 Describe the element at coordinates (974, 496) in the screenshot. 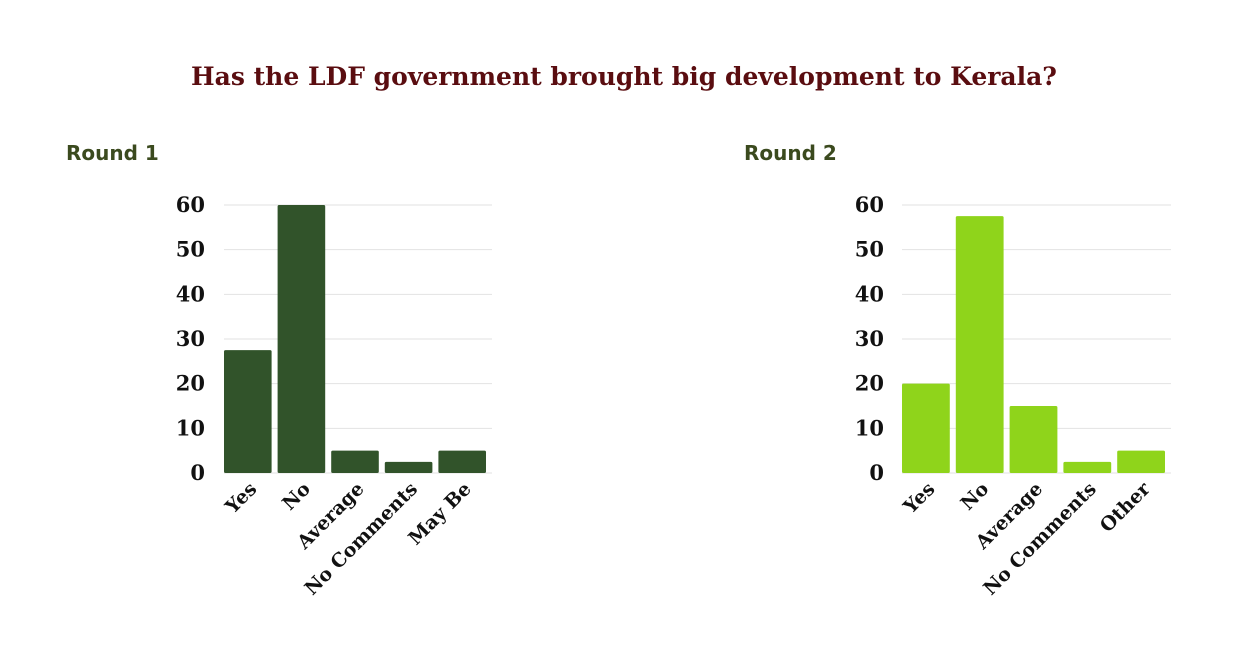

I see `x-category-label: No` at that location.